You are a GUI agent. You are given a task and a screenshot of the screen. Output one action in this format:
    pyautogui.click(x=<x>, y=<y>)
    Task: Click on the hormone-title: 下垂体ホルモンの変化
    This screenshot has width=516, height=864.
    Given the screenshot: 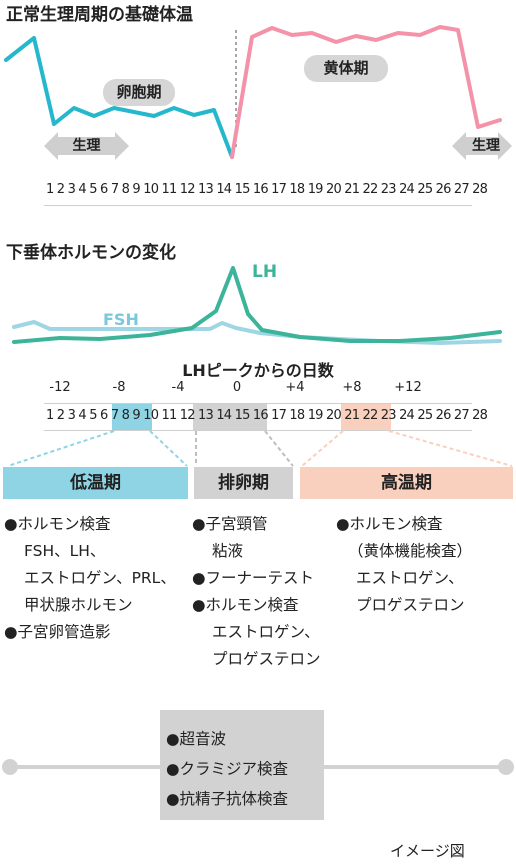 What is the action you would take?
    pyautogui.click(x=91, y=253)
    